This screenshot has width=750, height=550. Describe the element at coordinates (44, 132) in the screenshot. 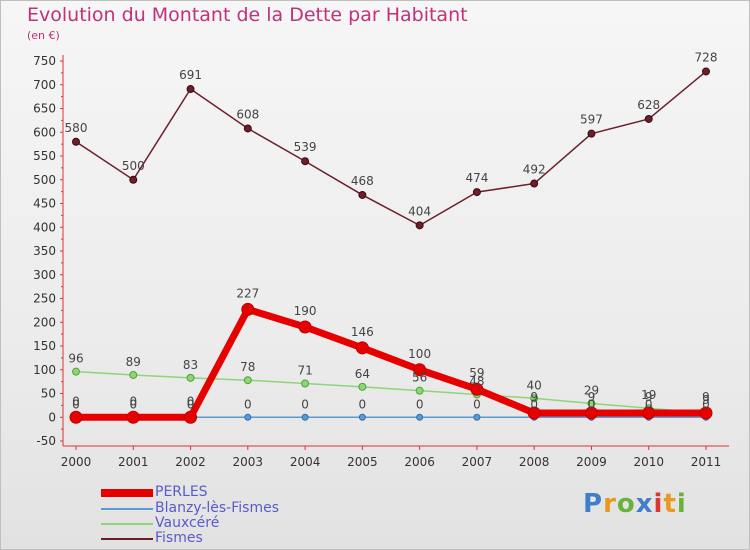

I see `y-tick-label: 600` at that location.